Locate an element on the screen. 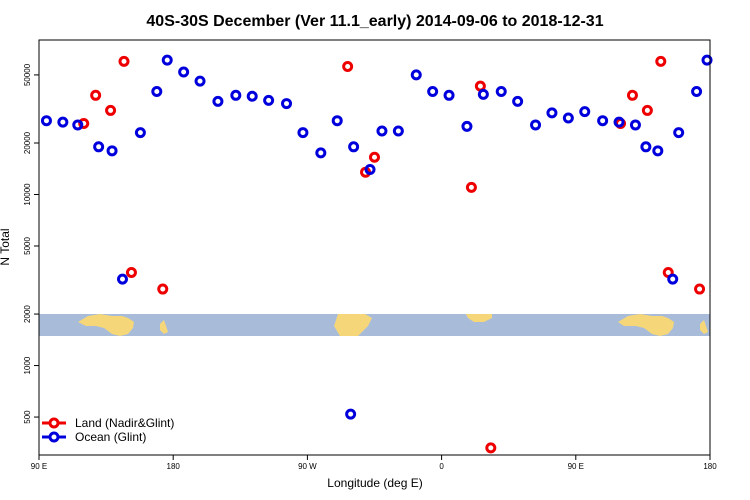 This screenshot has height=500, width=750. legend: Land (Nadir&Glint)Ocean (Glint) is located at coordinates (108, 430).